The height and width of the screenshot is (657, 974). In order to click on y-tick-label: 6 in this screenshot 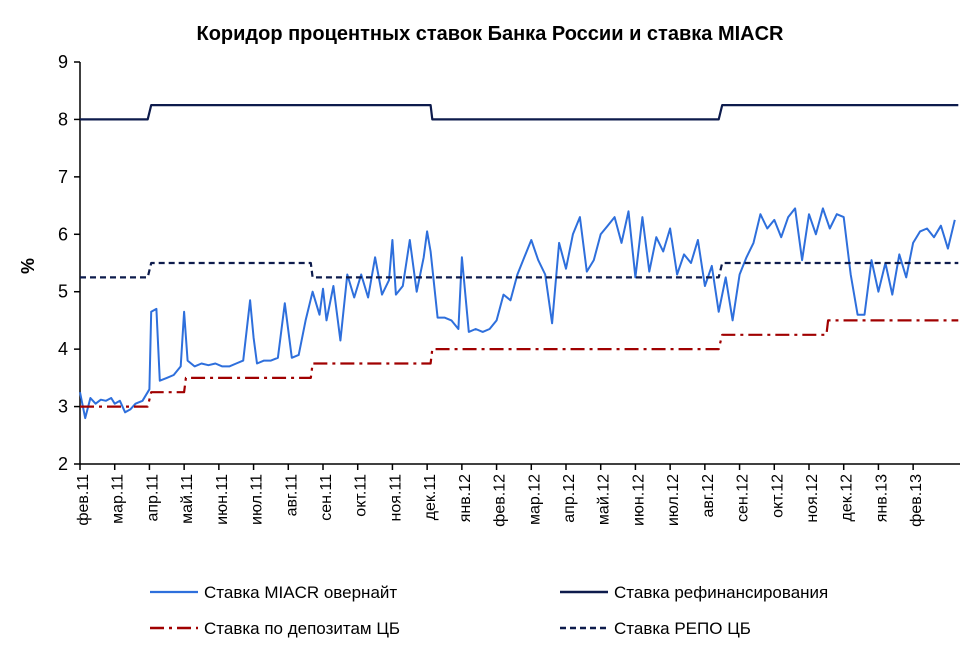, I will do `click(63, 234)`.